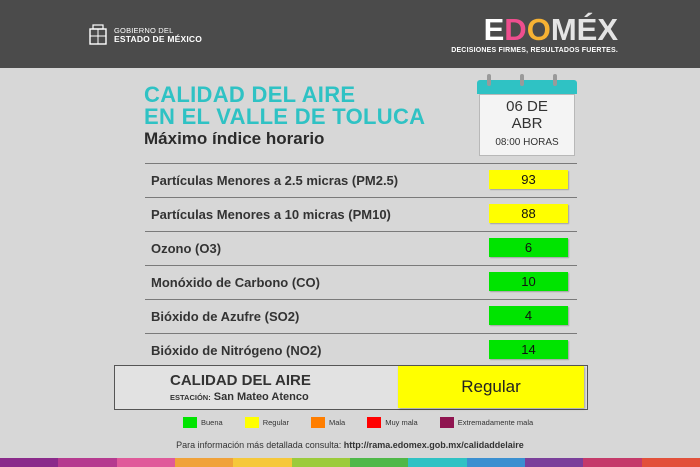 The width and height of the screenshot is (700, 467). I want to click on brand-letter-e: E, so click(494, 29).